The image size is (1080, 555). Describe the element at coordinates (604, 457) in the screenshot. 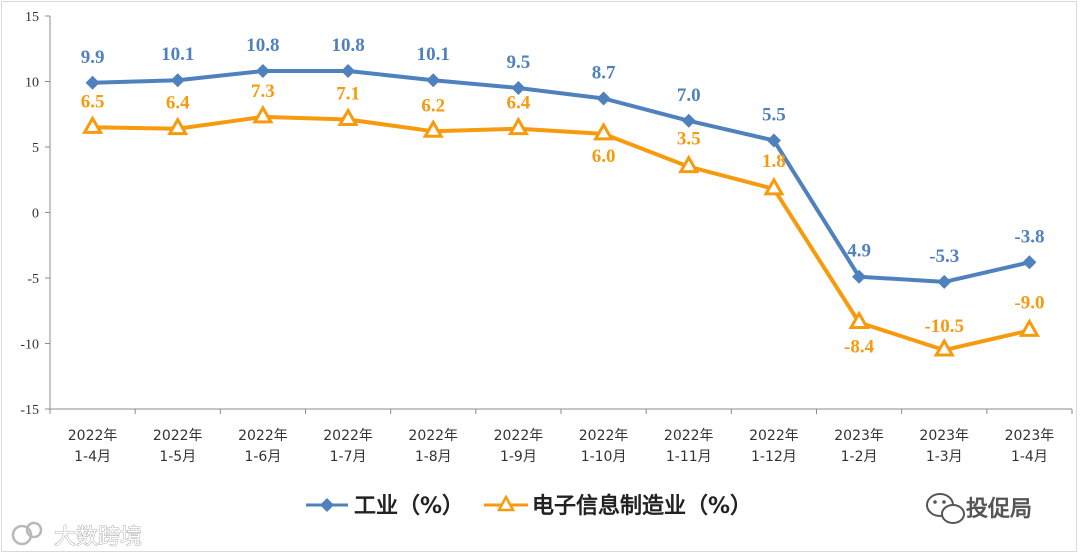

I see `x-tick-label-period: 1-10月` at that location.